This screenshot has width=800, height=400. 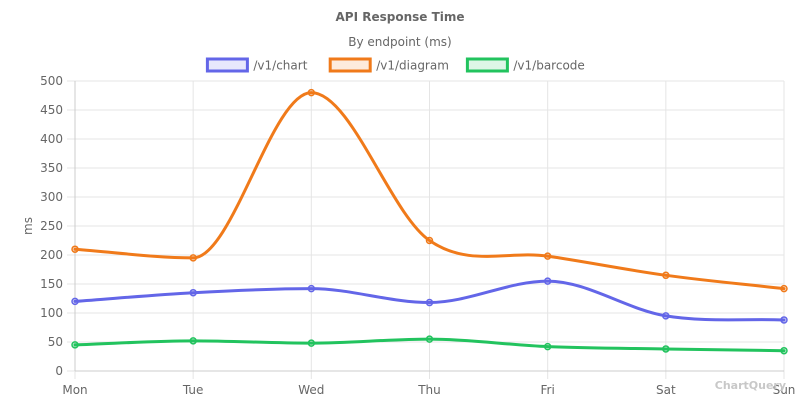 What do you see at coordinates (51, 313) in the screenshot?
I see `y-tick-label: 100` at bounding box center [51, 313].